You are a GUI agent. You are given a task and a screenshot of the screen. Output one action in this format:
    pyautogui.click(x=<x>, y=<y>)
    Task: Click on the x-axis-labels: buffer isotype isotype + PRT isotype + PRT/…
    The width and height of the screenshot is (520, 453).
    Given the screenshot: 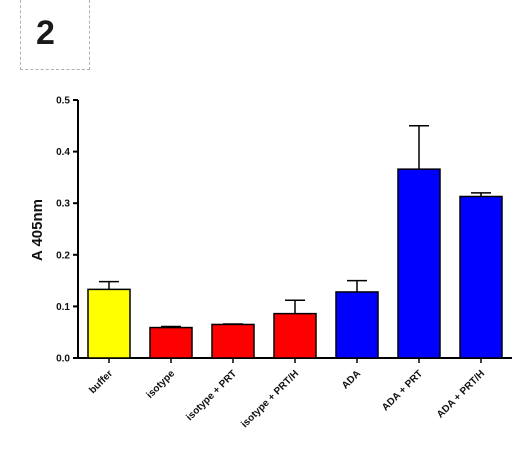 What is the action you would take?
    pyautogui.click(x=287, y=394)
    